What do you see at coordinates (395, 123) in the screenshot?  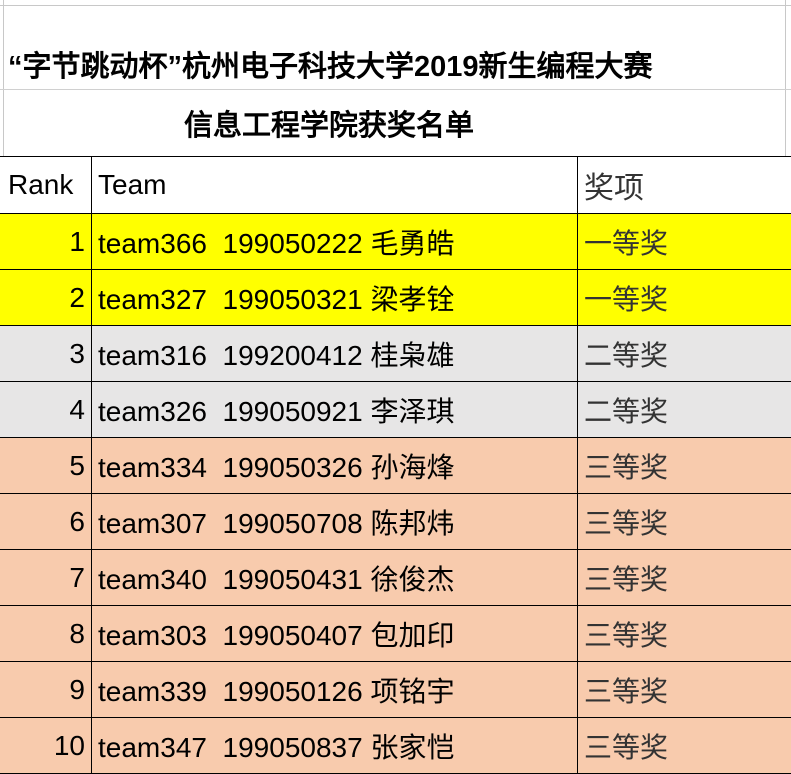 I see `subtitle: 信息工程学院获奖名单` at bounding box center [395, 123].